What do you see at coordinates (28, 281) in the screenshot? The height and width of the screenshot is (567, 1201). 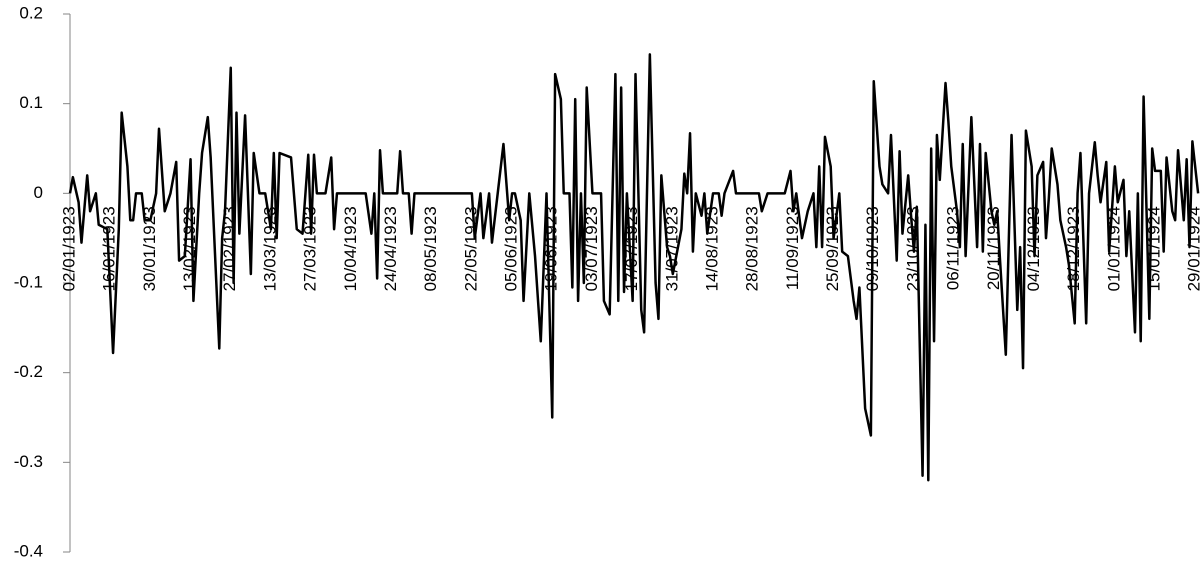 I see `y-tick-label: -0.1` at bounding box center [28, 281].